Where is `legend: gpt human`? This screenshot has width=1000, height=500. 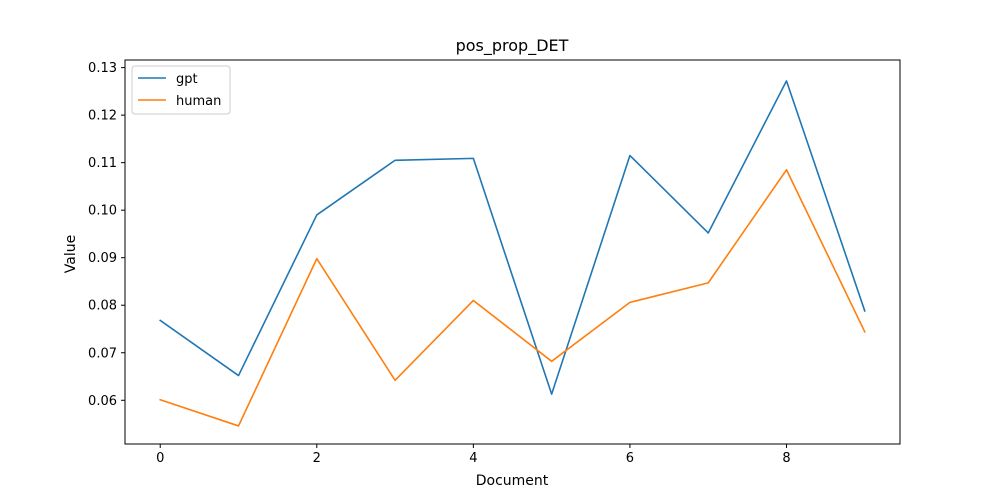 legend: gpt human is located at coordinates (181, 90).